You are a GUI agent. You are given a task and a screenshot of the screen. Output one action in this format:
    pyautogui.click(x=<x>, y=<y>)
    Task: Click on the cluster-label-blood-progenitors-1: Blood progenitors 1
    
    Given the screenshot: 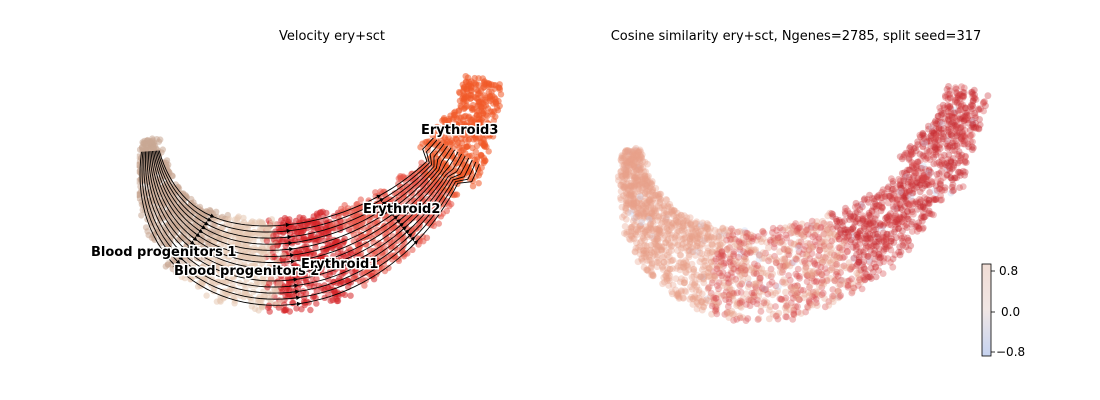 What is the action you would take?
    pyautogui.click(x=163, y=252)
    